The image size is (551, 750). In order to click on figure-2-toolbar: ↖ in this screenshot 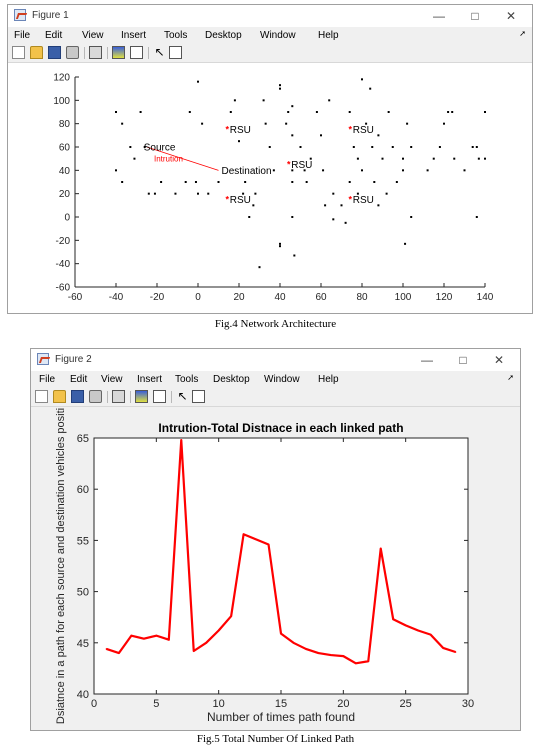, I will do `click(275, 397)`.